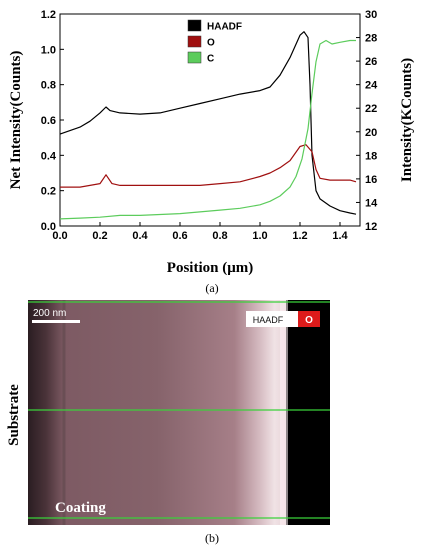 This screenshot has width=425, height=550. I want to click on y2-tick-label: 22, so click(371, 109).